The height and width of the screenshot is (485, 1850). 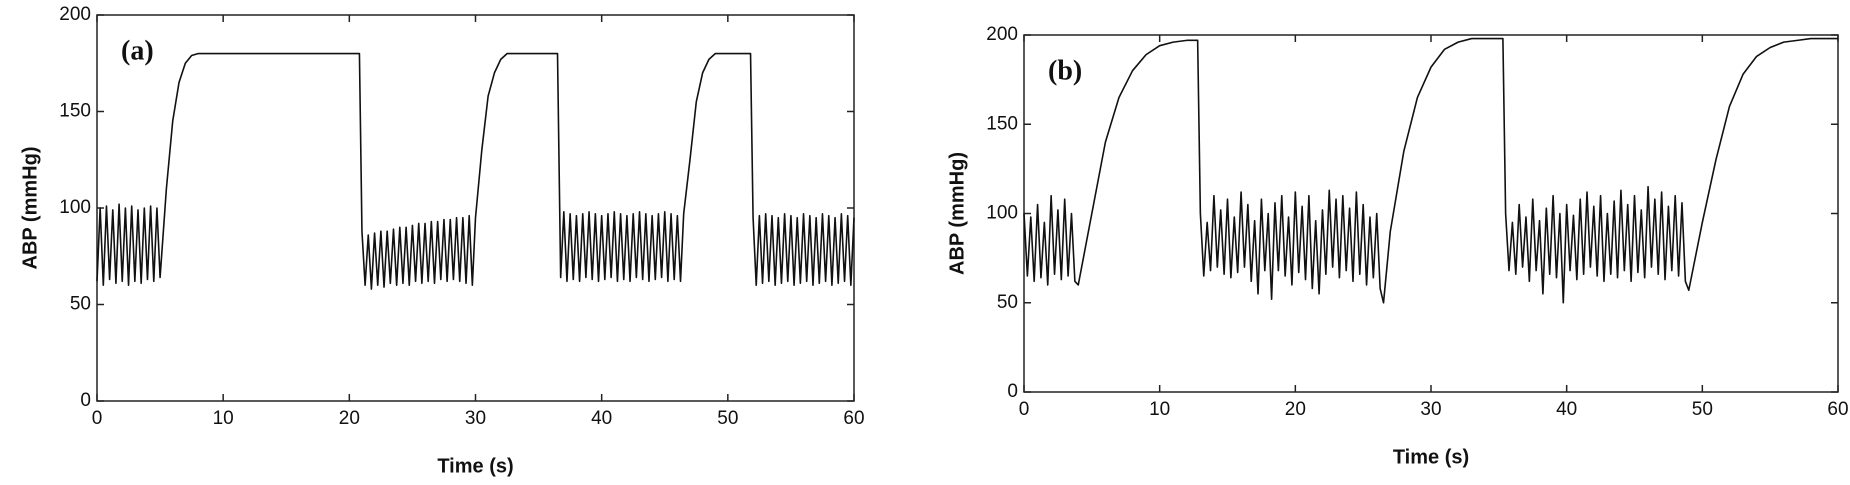 What do you see at coordinates (137, 50) in the screenshot?
I see `panel-label: (a)` at bounding box center [137, 50].